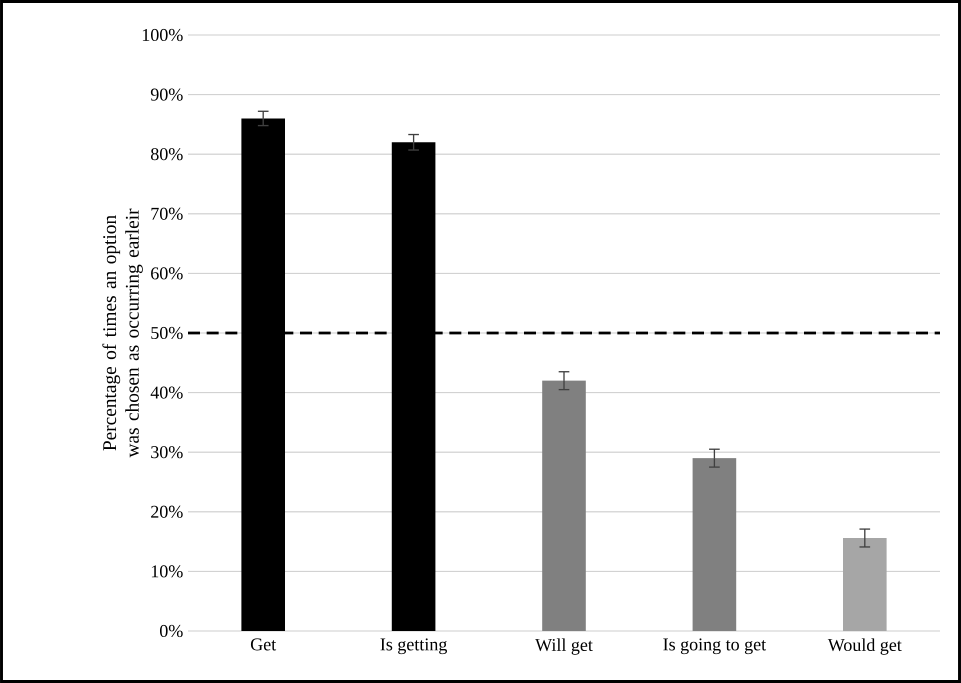 This screenshot has width=961, height=683. What do you see at coordinates (167, 571) in the screenshot?
I see `y-tick-label: 10%` at bounding box center [167, 571].